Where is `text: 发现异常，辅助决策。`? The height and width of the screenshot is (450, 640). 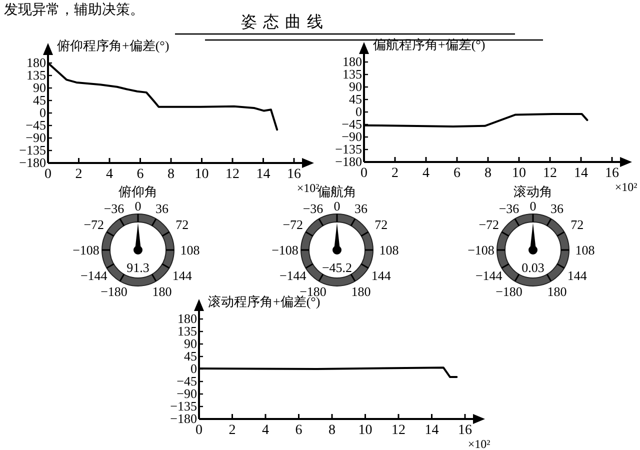
text: 发现异常，辅助决策。 is located at coordinates (74, 10).